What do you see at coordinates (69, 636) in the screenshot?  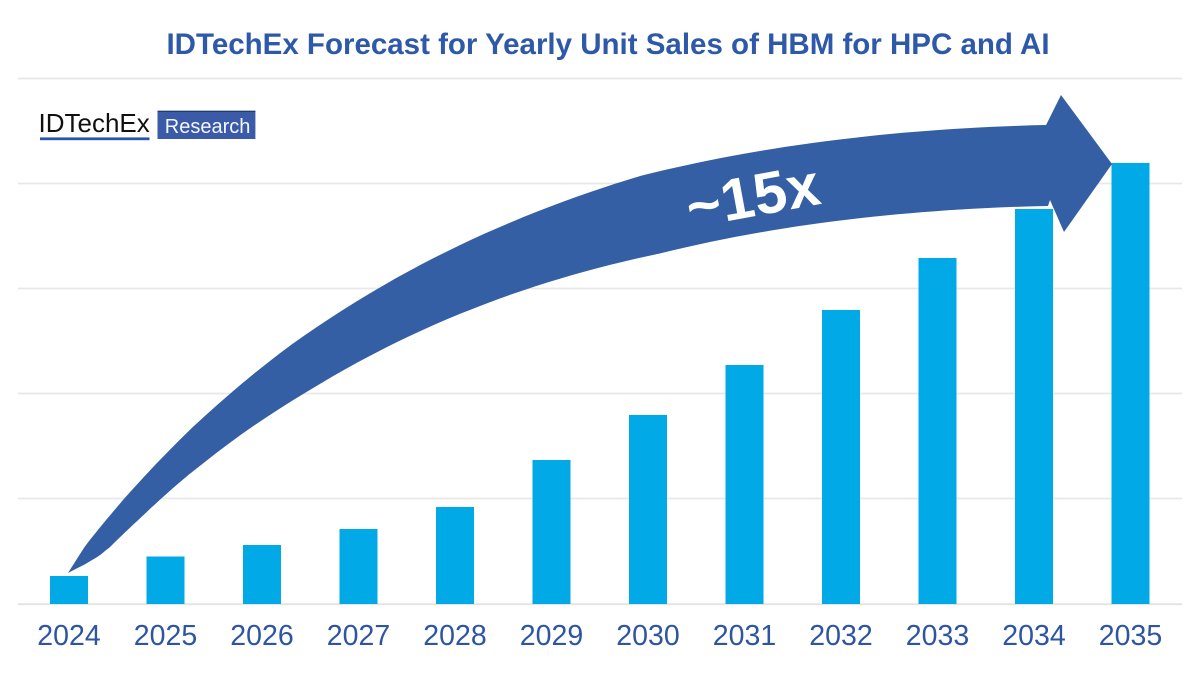 I see `svg-text: 2024` at bounding box center [69, 636].